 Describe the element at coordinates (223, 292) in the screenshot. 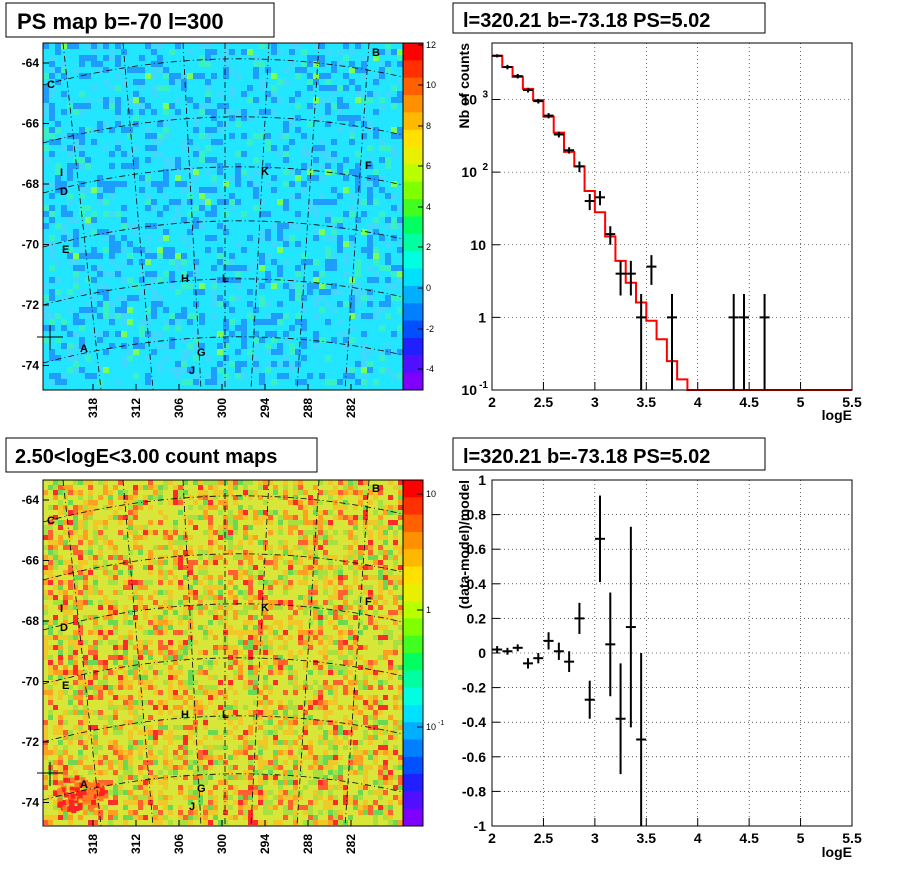

I see `latitude-line` at that location.